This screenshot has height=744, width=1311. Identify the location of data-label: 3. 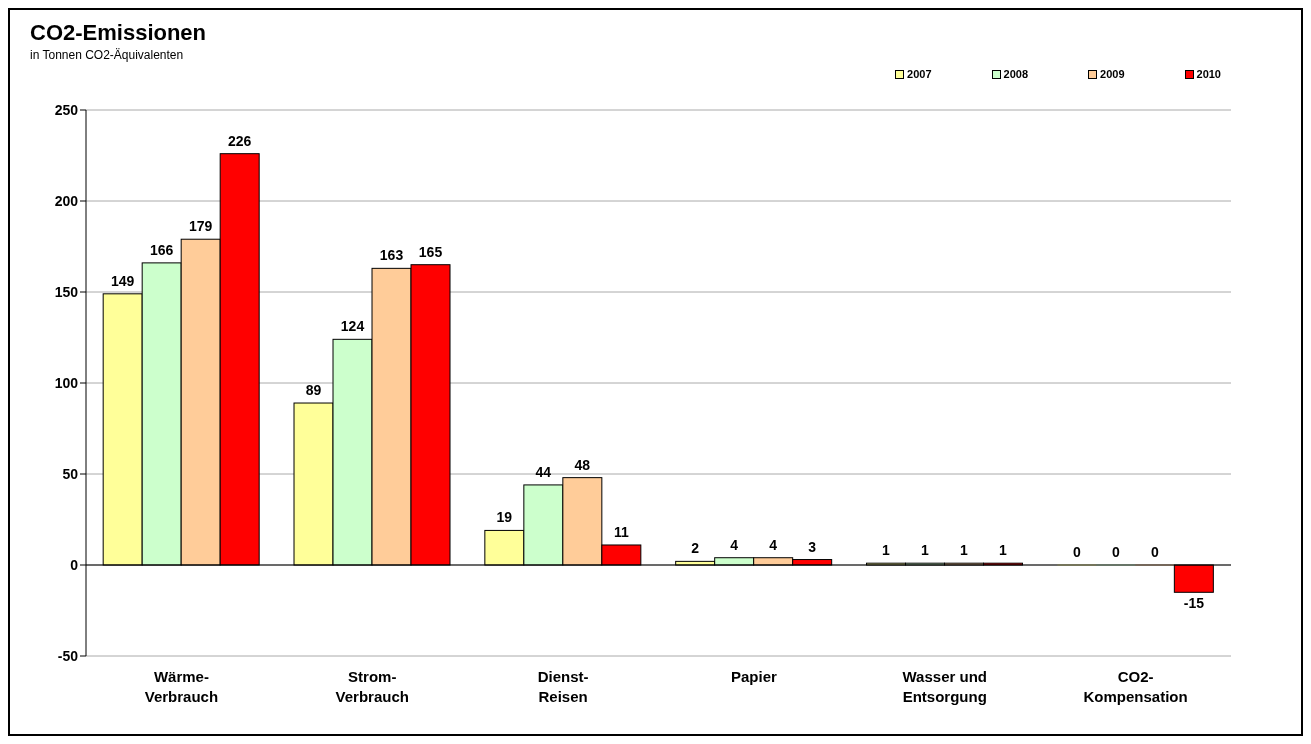
(812, 546).